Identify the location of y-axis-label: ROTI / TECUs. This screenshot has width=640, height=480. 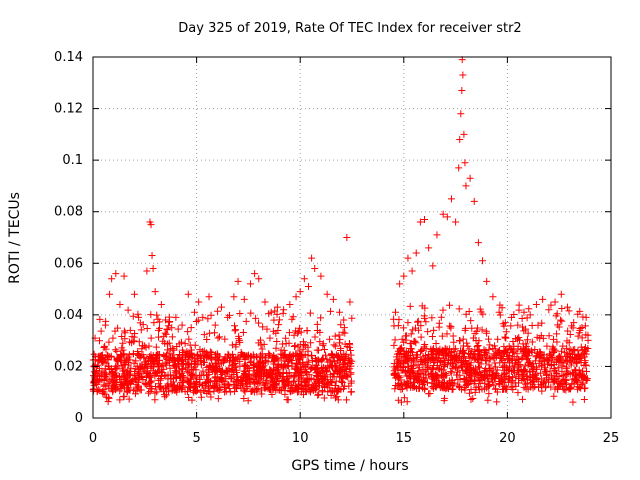
(15, 238).